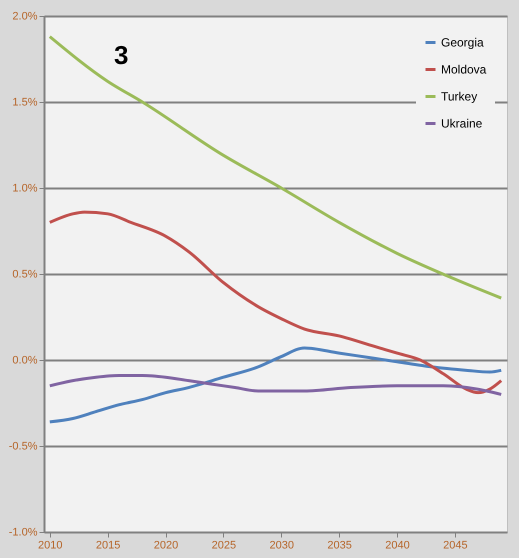 This screenshot has width=519, height=558. I want to click on x-tick-label: 2030, so click(282, 546).